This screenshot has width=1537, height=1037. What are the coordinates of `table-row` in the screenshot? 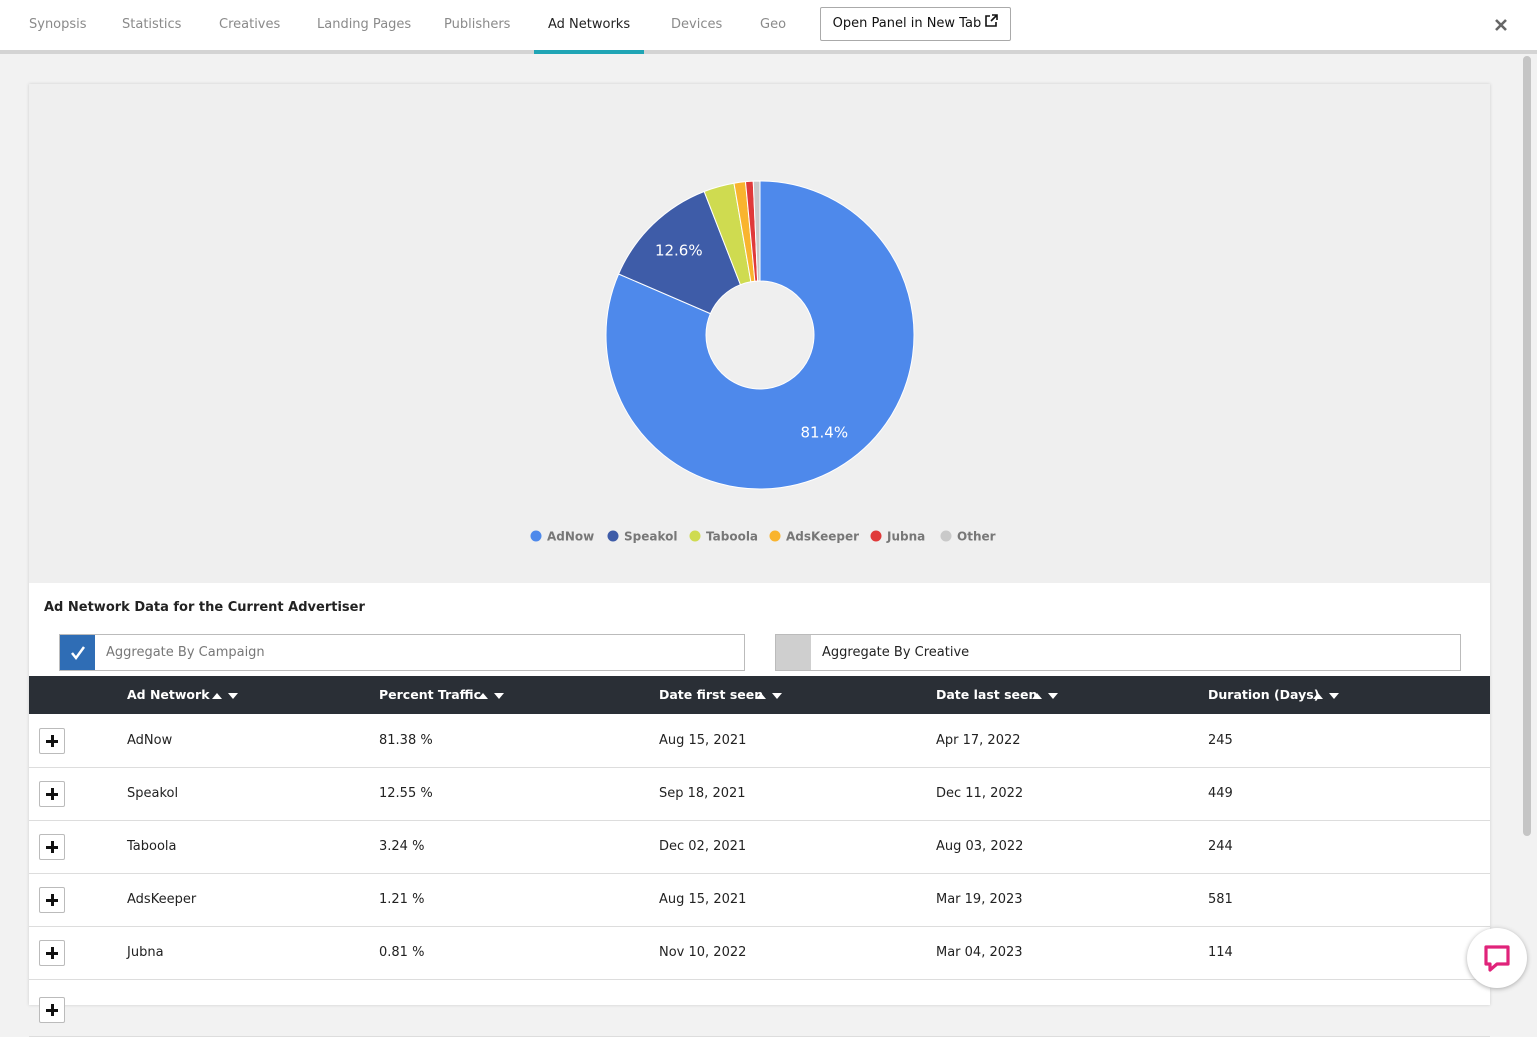 It's located at (759, 1010).